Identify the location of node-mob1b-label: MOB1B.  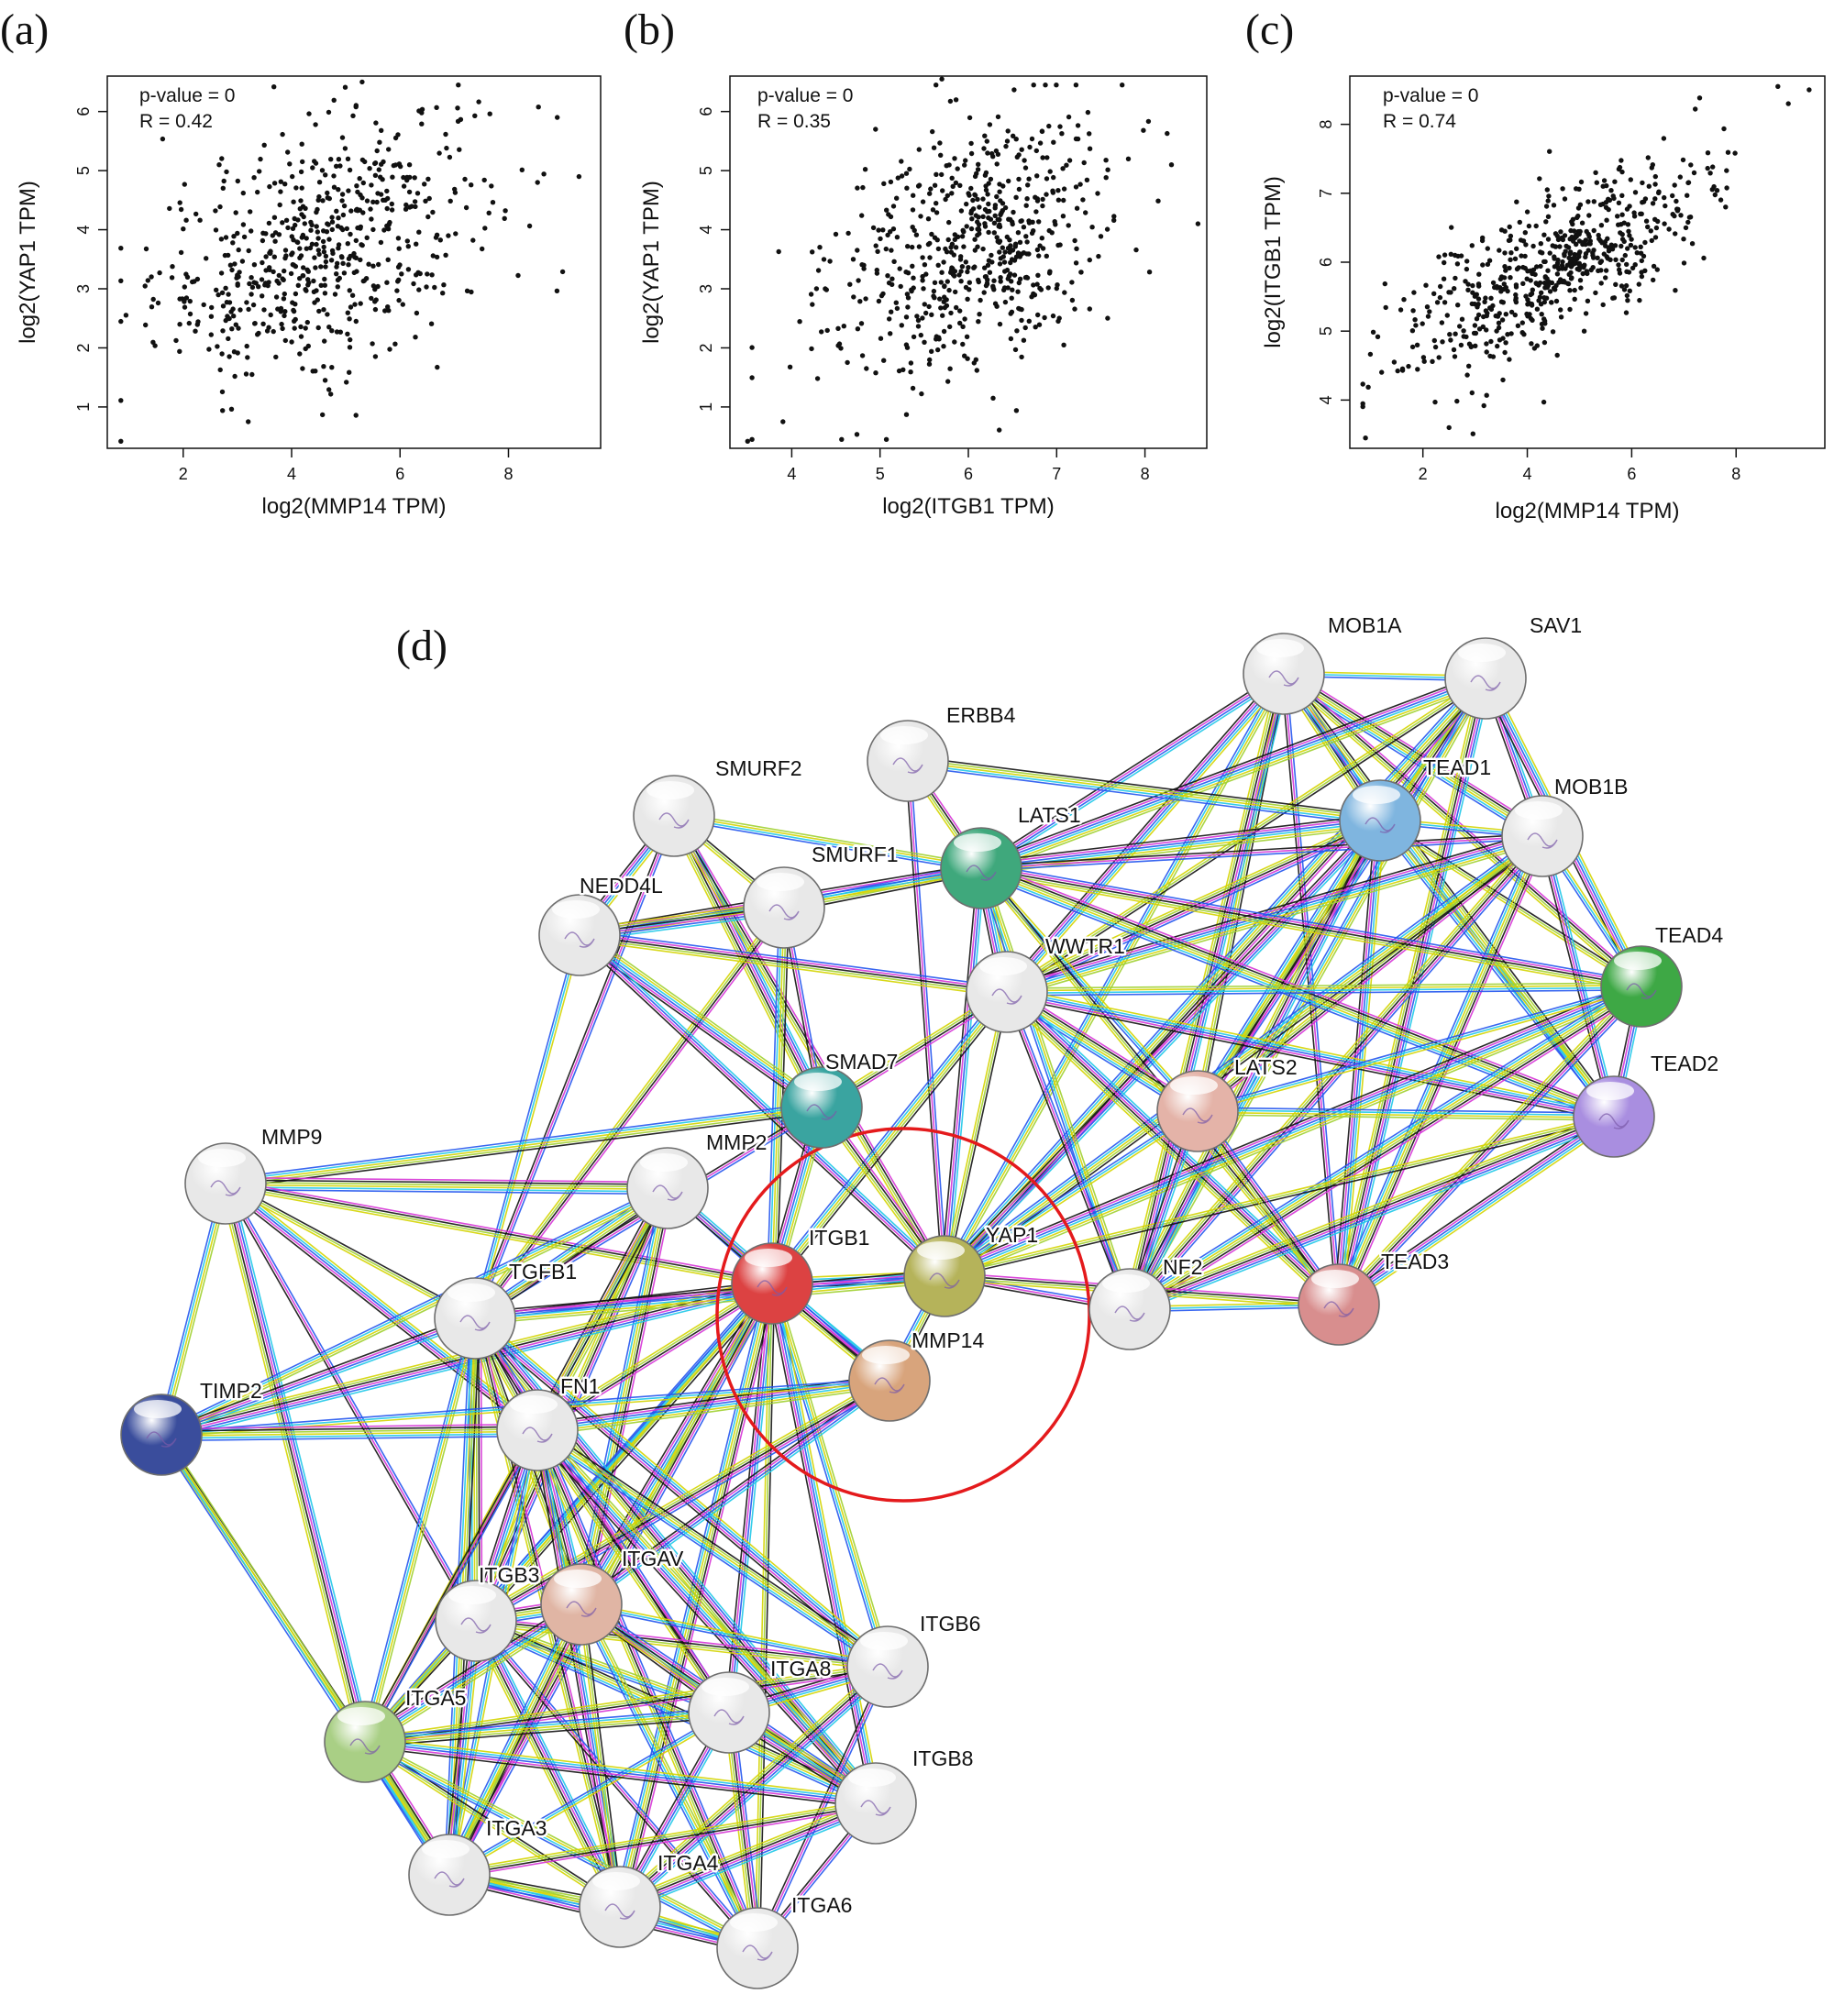
(1591, 787).